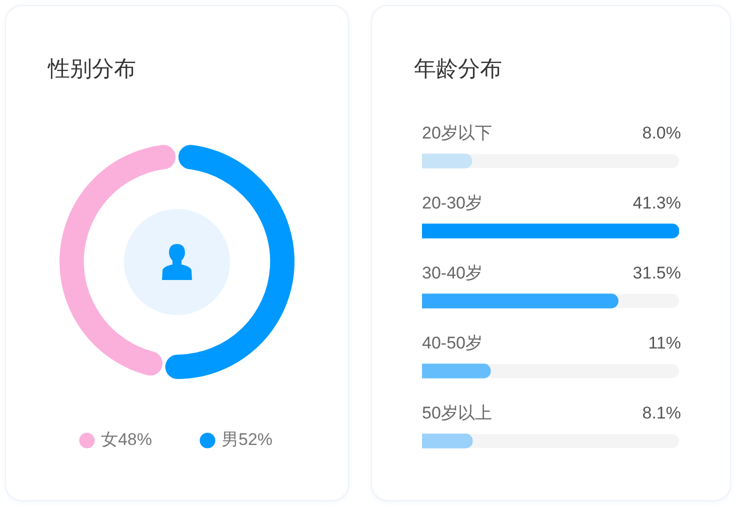  I want to click on y-tick-label: 20岁以下, so click(457, 133).